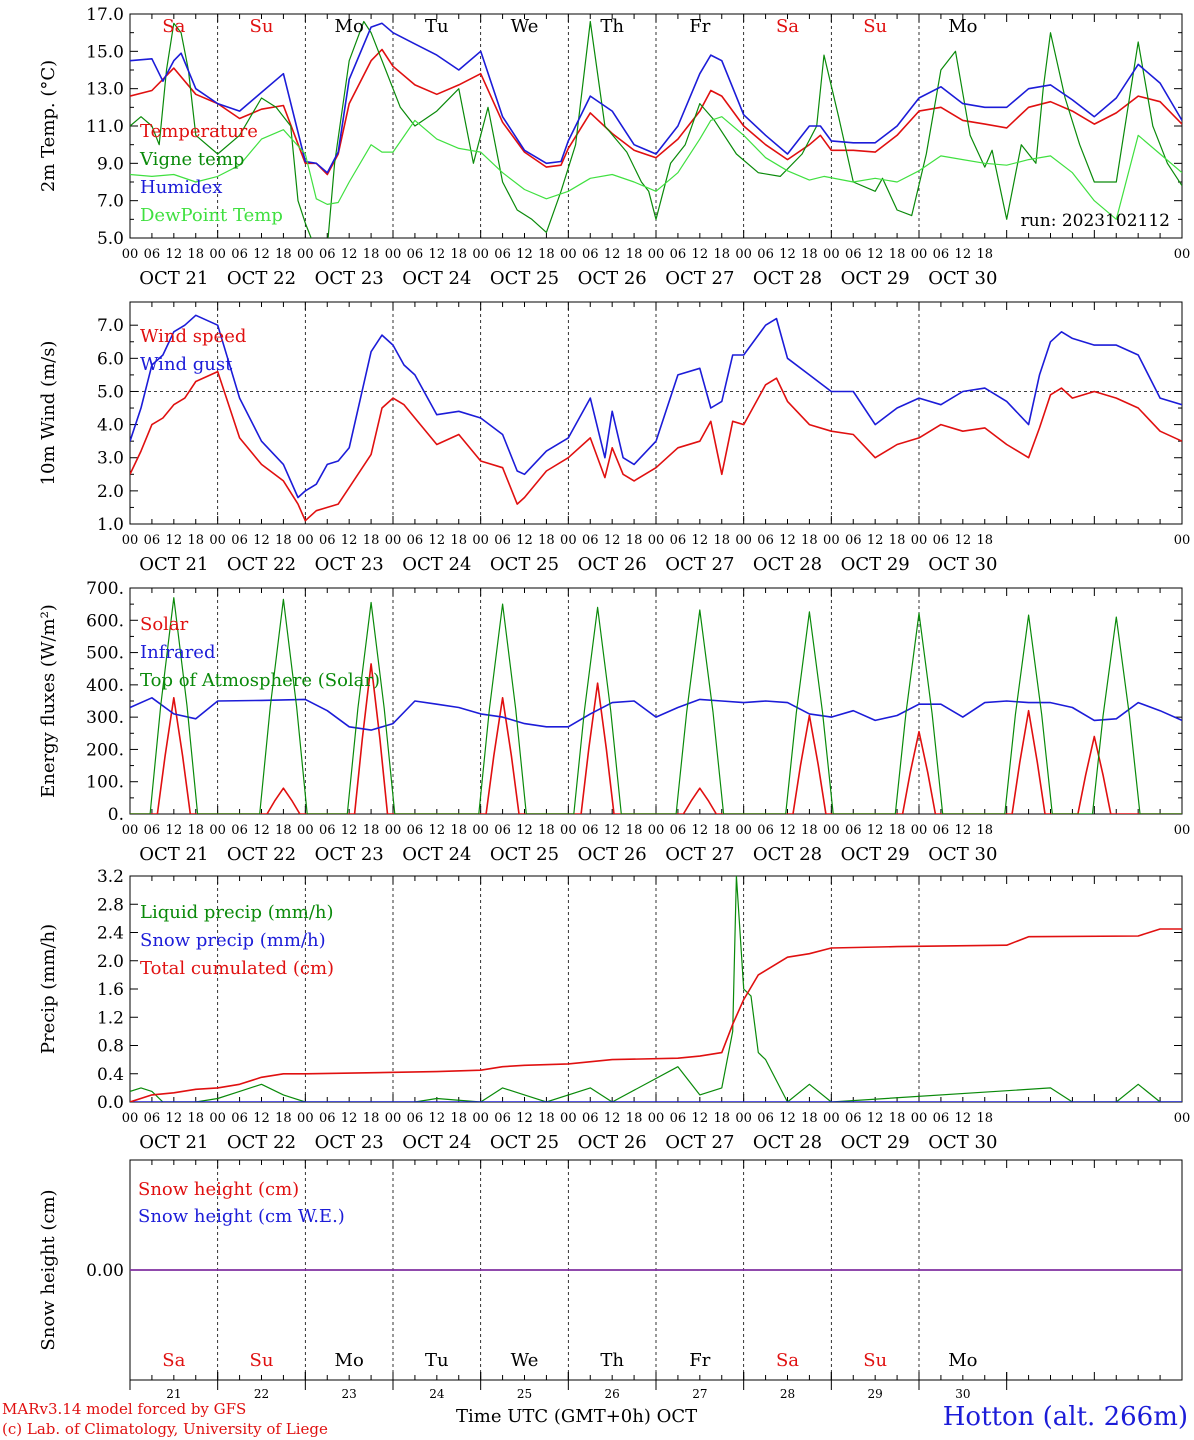  What do you see at coordinates (656, 446) in the screenshot?
I see `series-line-wind-speed` at bounding box center [656, 446].